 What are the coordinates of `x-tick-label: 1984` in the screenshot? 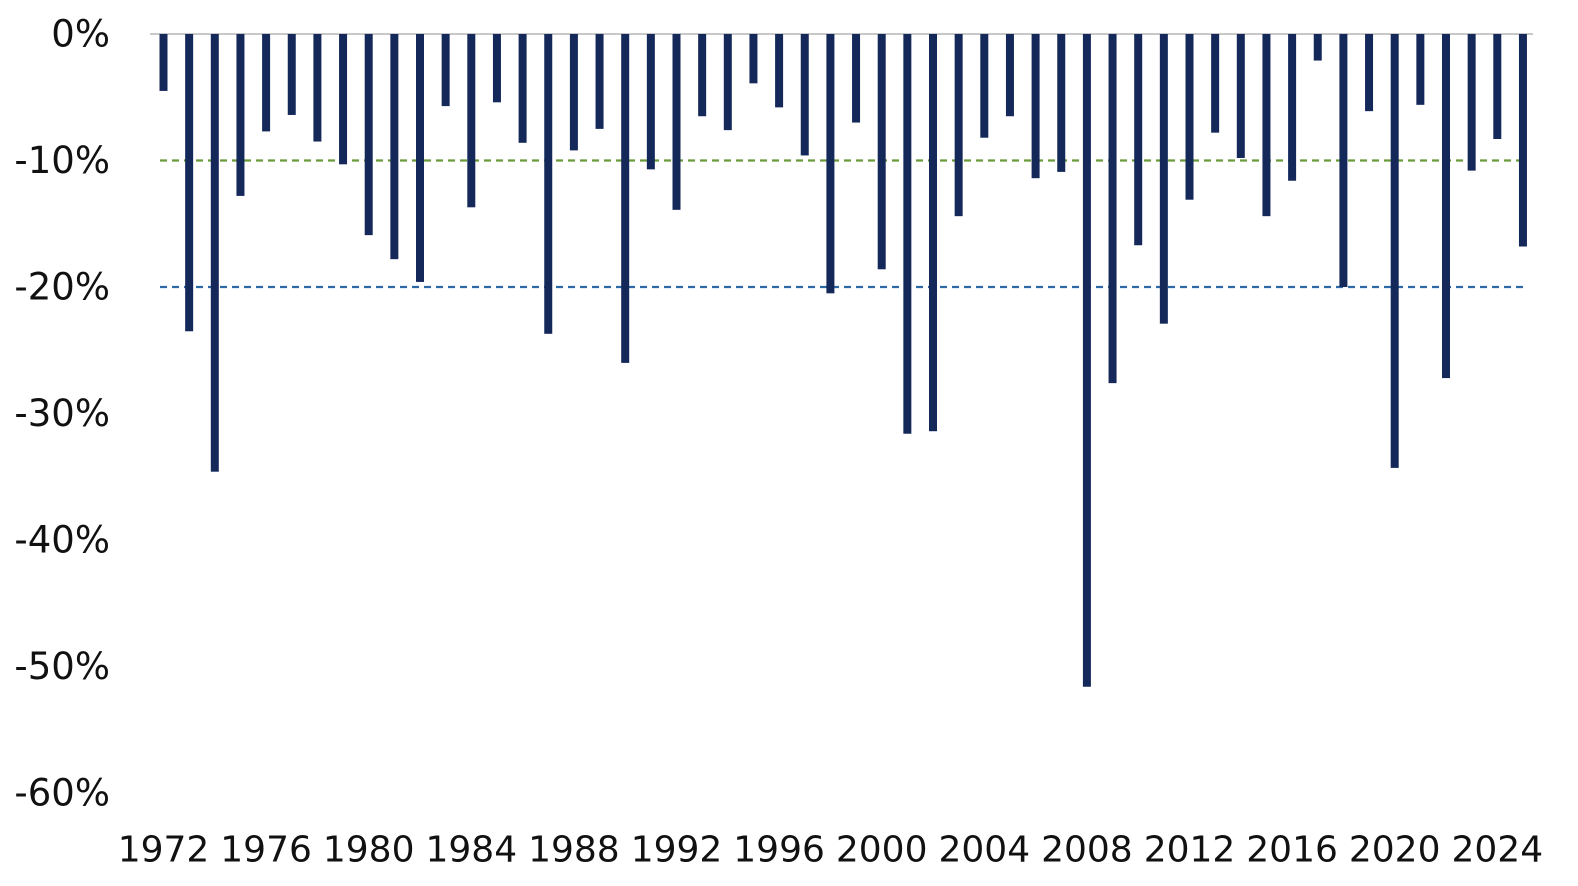 It's located at (471, 850).